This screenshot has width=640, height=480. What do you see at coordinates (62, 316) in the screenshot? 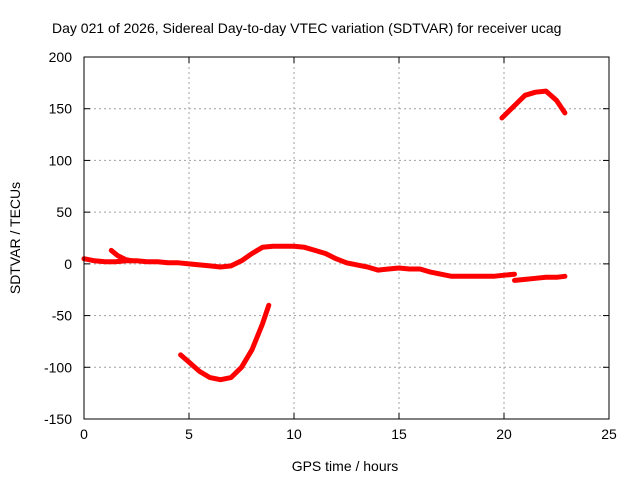
I see `y-tick-label: -50` at bounding box center [62, 316].